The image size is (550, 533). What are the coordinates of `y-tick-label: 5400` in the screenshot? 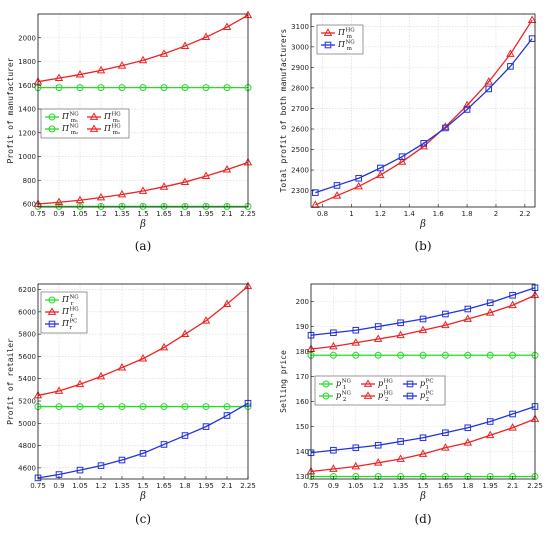 It's located at (27, 379).